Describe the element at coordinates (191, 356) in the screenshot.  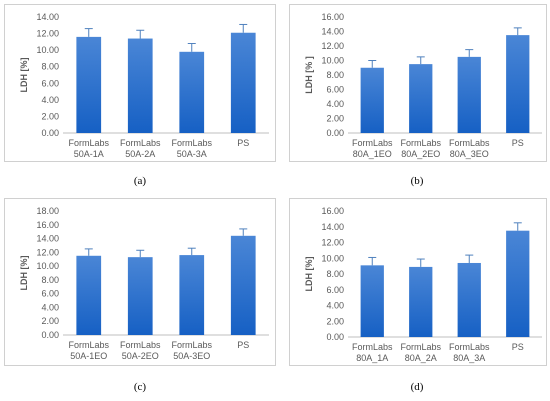
I see `x-tick-label: 50A-3EO` at that location.